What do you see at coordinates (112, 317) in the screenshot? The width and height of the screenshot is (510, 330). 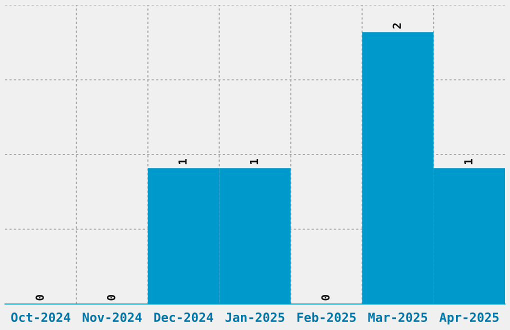 I see `x-tick-label: Nov-2024` at bounding box center [112, 317].